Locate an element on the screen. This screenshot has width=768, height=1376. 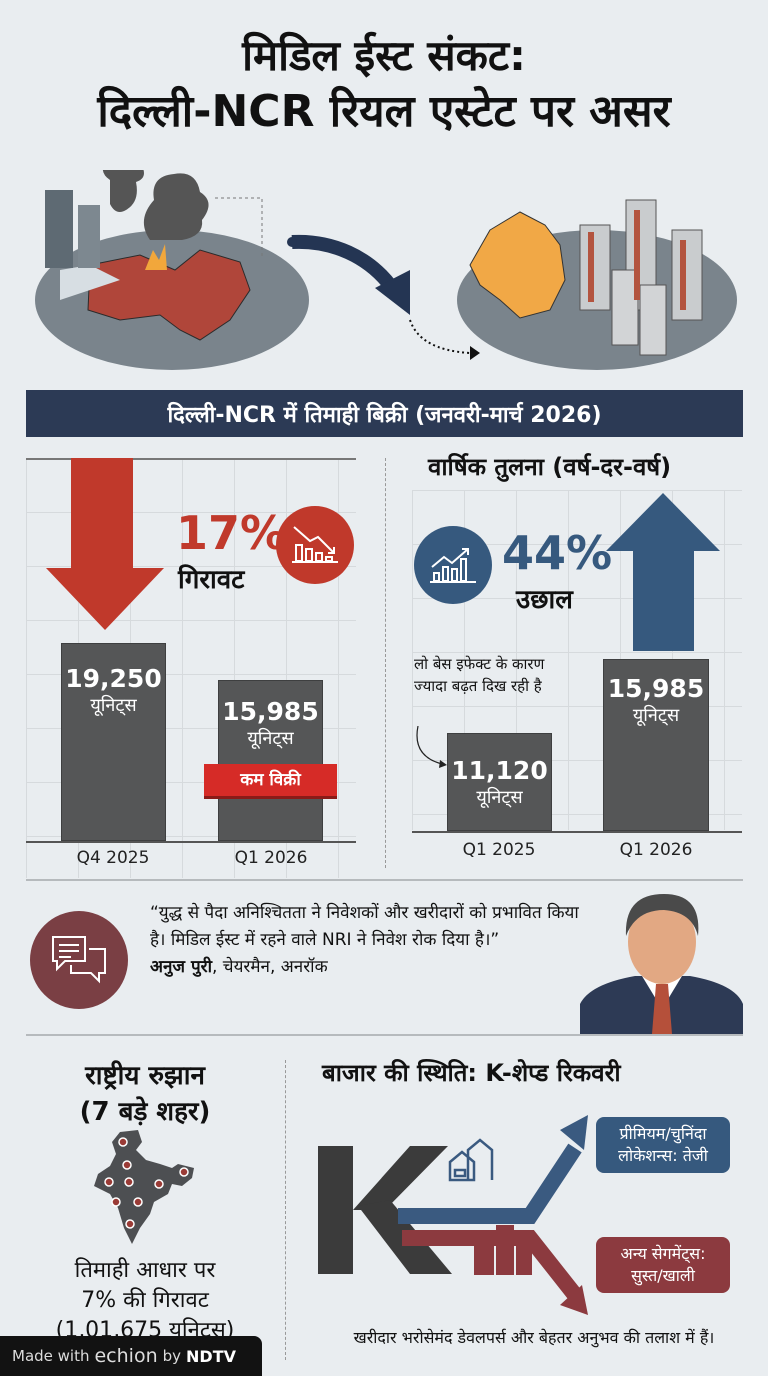
speaker-portrait is located at coordinates (661, 964).